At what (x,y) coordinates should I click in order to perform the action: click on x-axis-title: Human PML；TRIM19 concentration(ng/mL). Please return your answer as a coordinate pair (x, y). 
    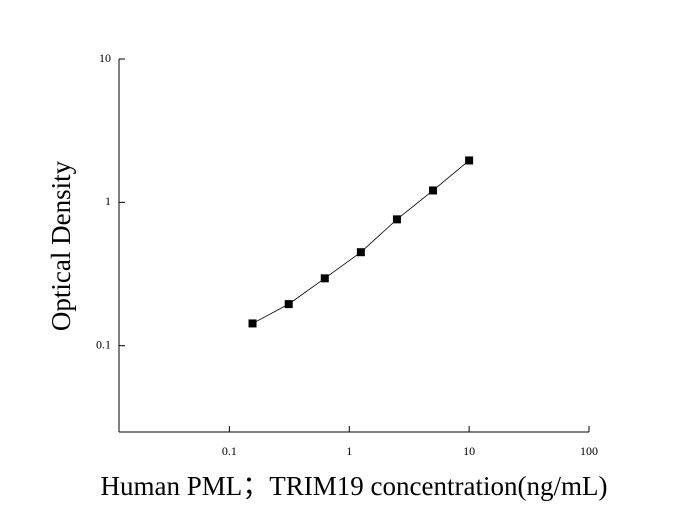
    Looking at the image, I should click on (354, 486).